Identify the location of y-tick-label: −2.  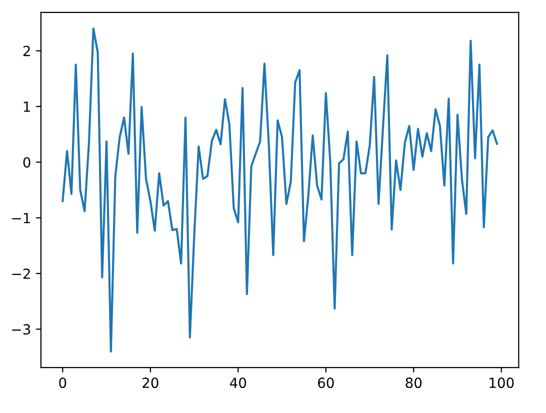
(21, 273).